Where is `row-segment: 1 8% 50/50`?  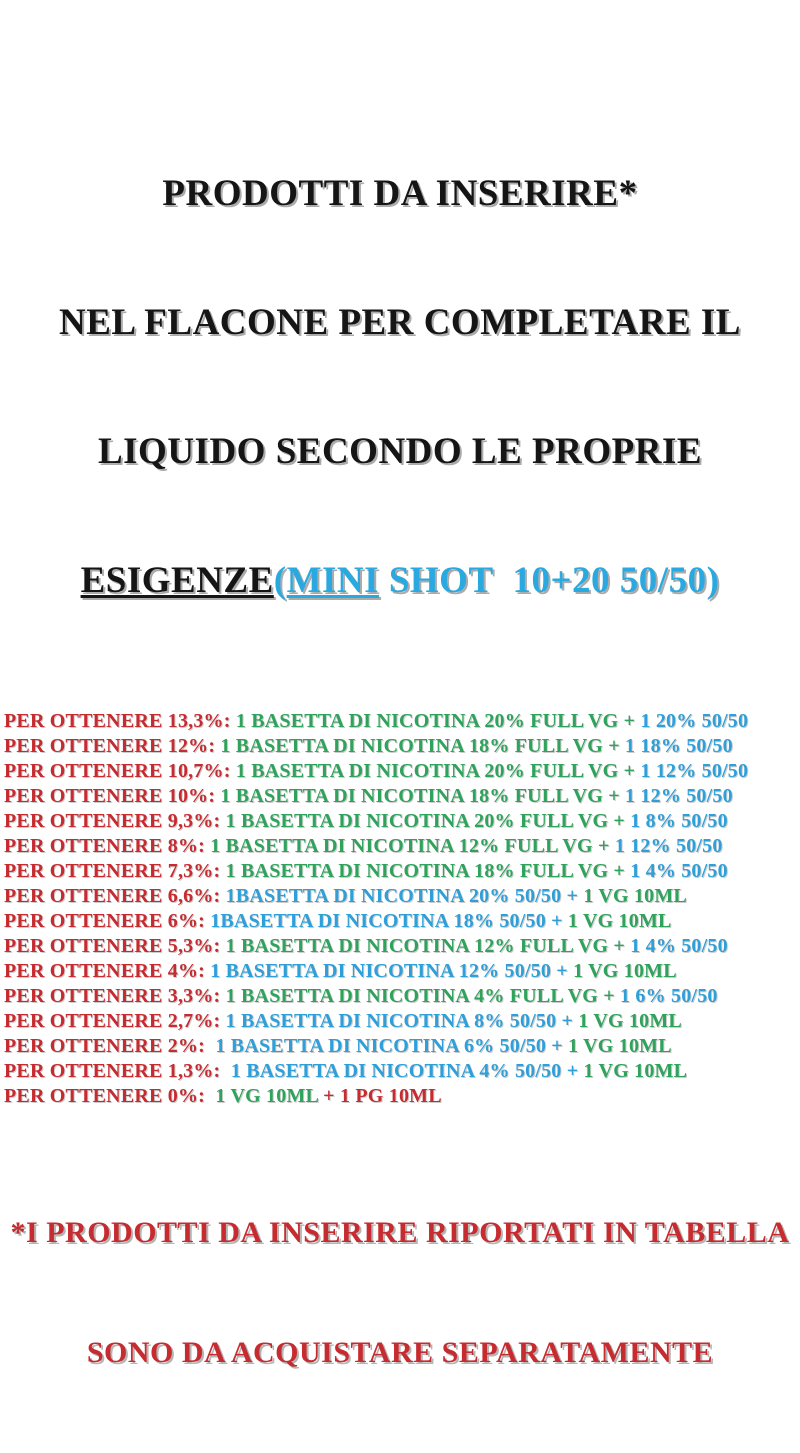 row-segment: 1 8% 50/50 is located at coordinates (679, 821).